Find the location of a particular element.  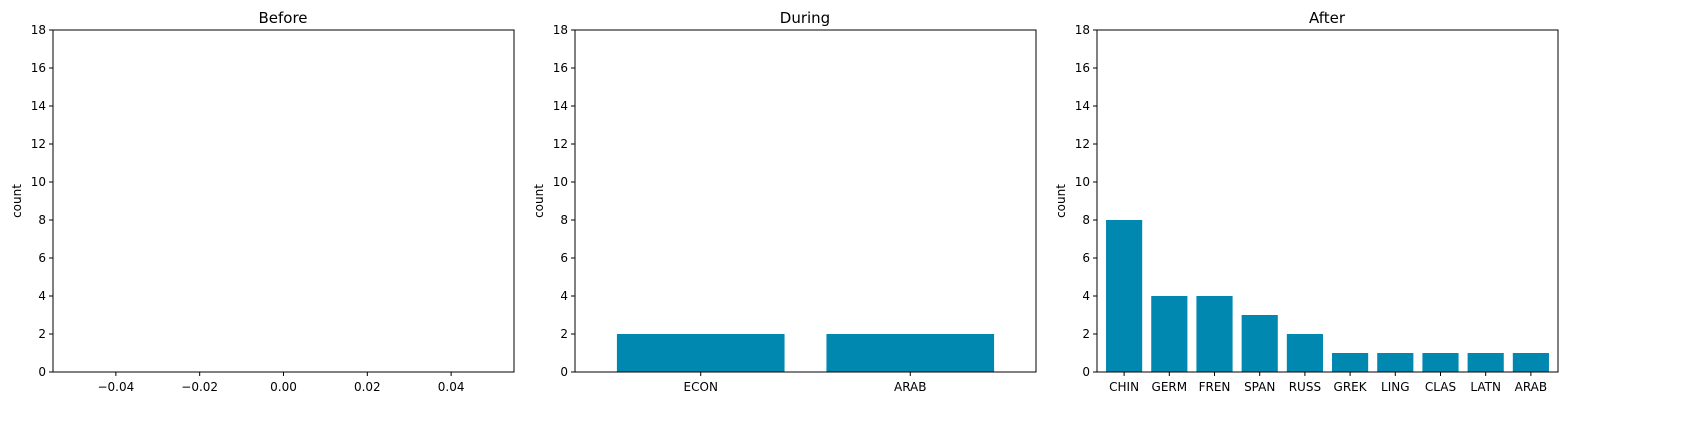

x-tick-label: LATN is located at coordinates (1485, 387).